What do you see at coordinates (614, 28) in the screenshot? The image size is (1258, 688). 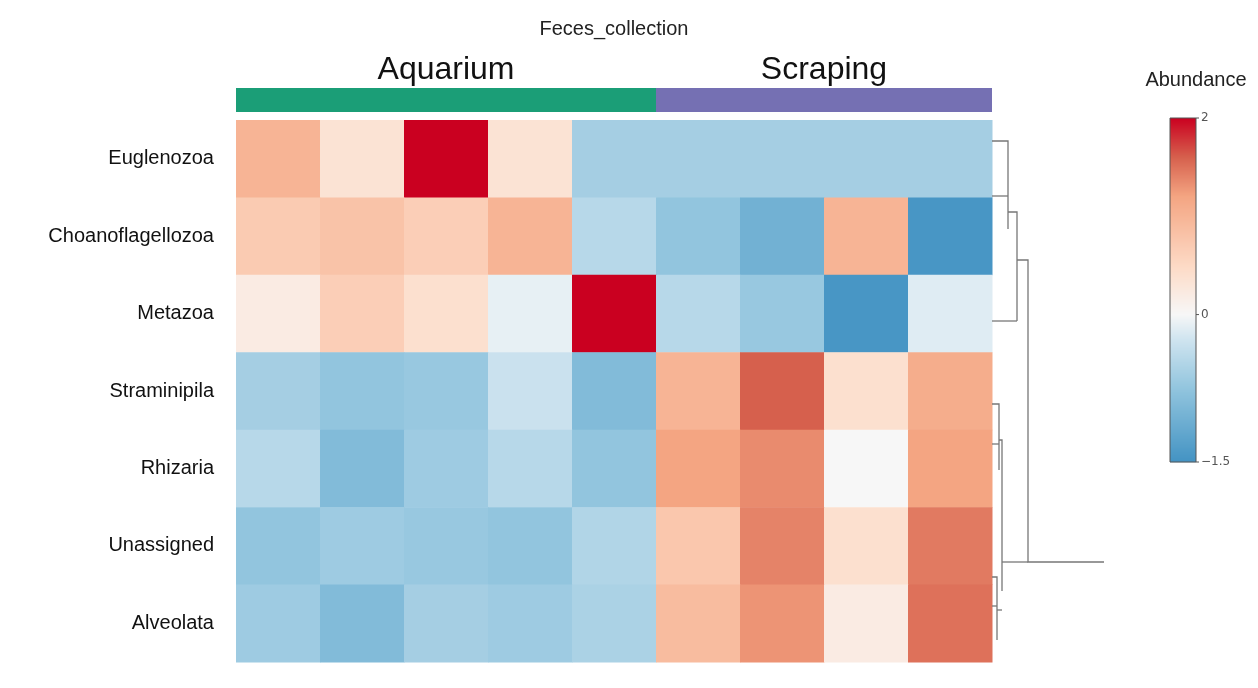 I see `chart-title: Feces_collection` at bounding box center [614, 28].